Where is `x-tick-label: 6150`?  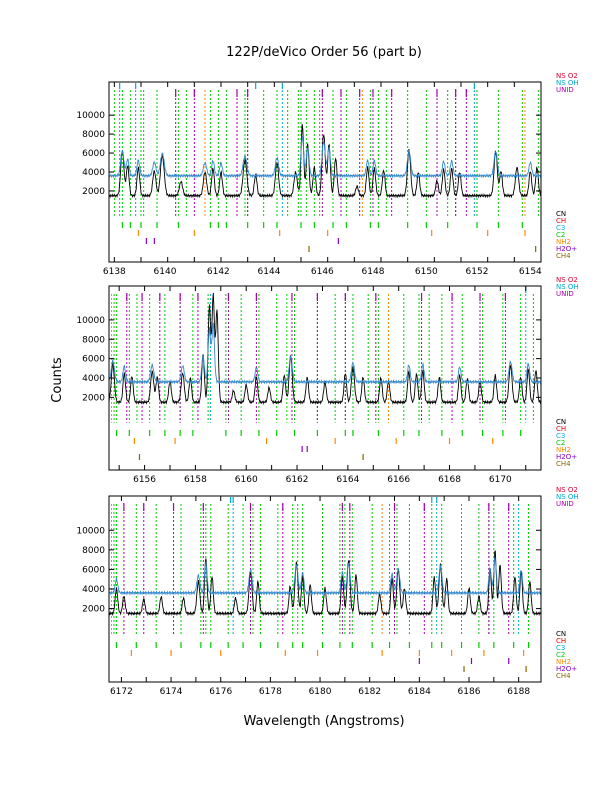 x-tick-label: 6150 is located at coordinates (426, 272).